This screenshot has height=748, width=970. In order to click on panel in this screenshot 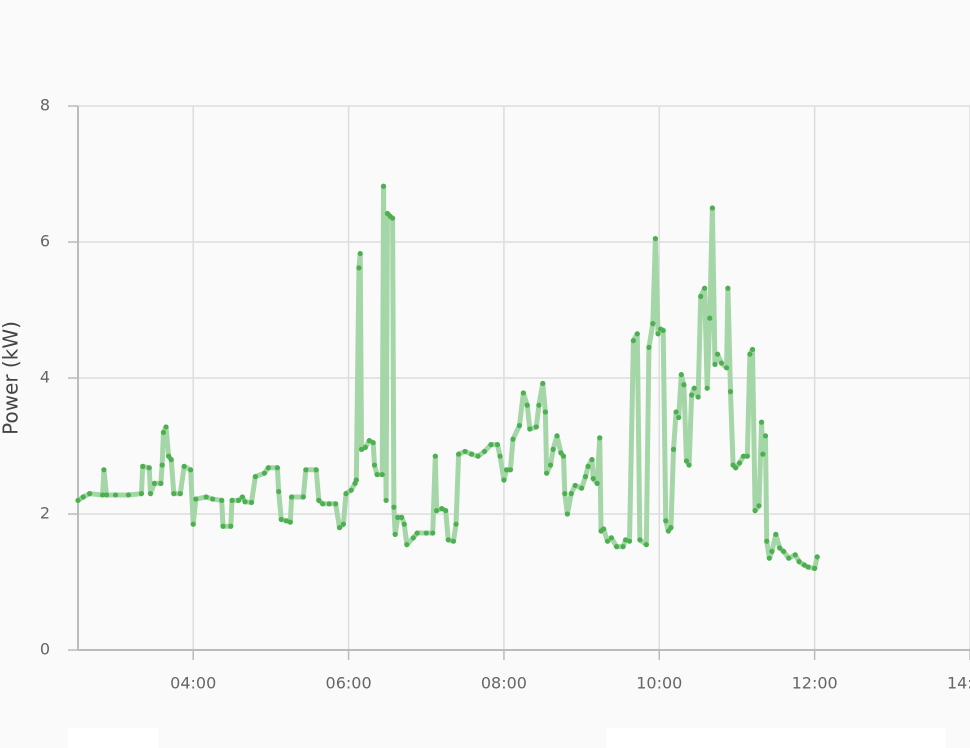, I will do `click(776, 738)`.